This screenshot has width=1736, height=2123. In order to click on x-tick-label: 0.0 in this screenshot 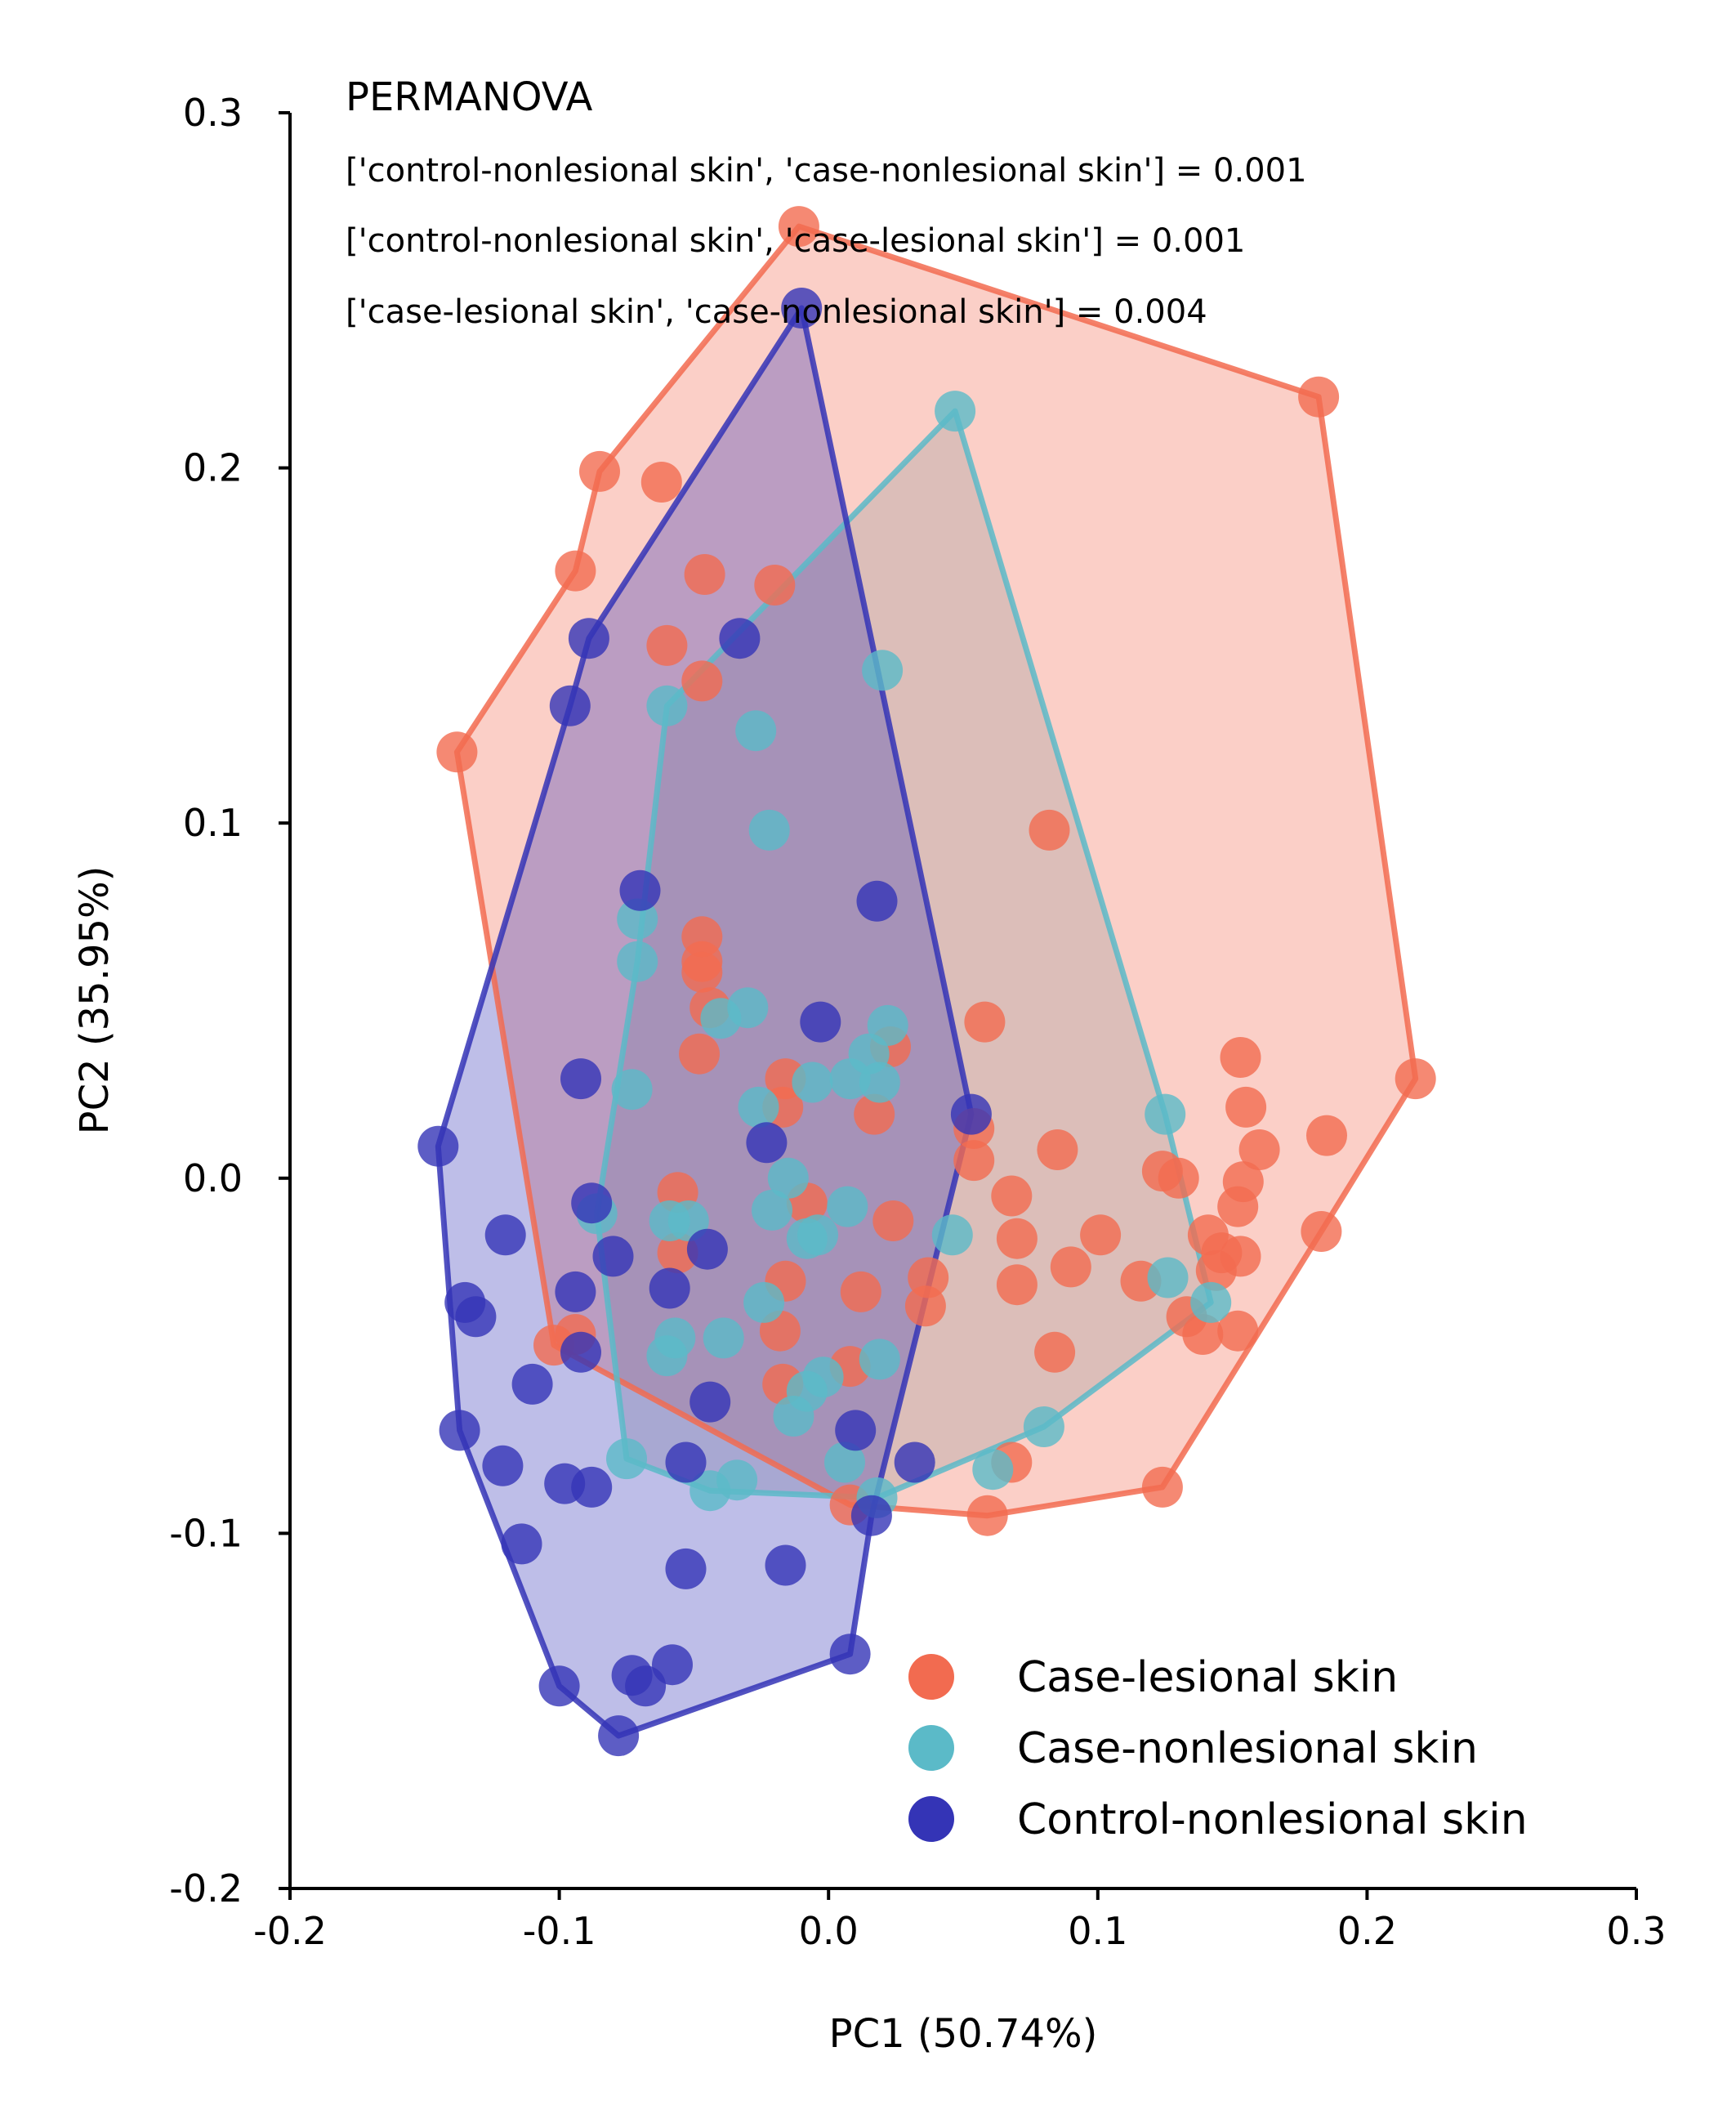, I will do `click(829, 1931)`.